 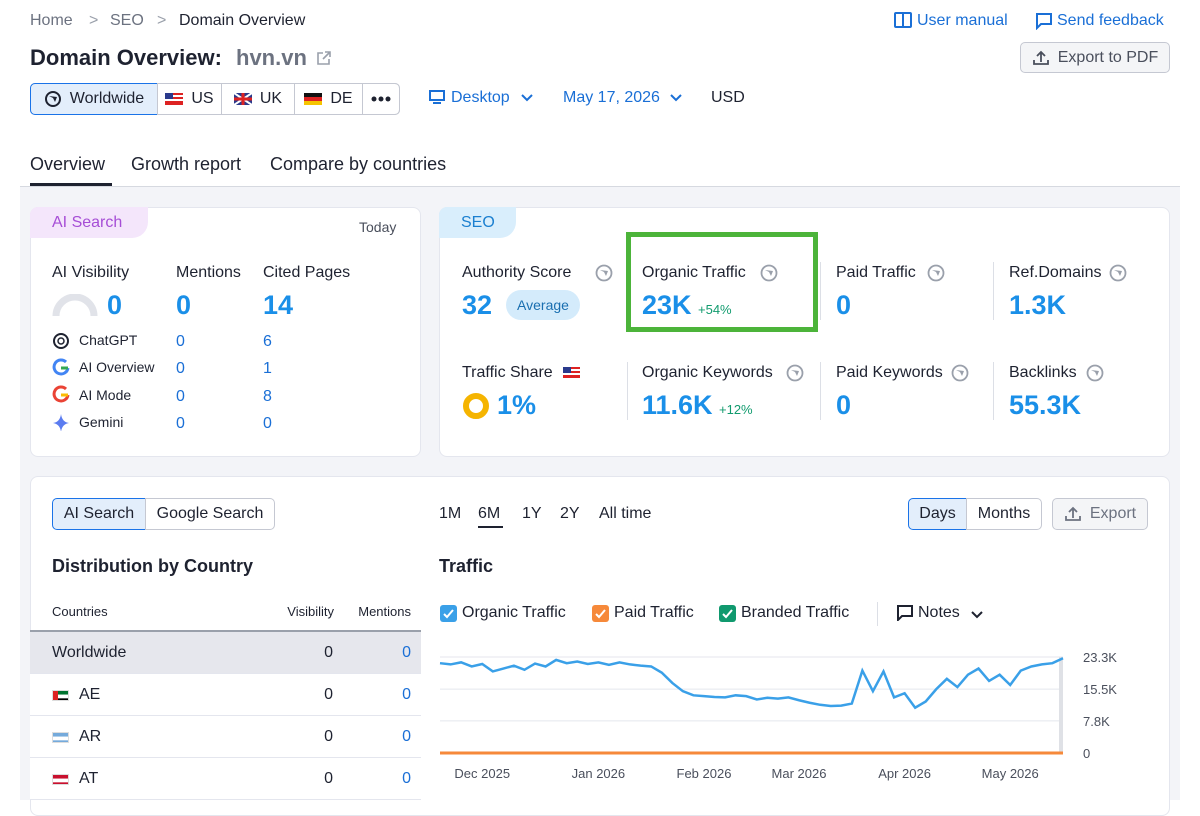 What do you see at coordinates (728, 97) in the screenshot?
I see `currency: USD` at bounding box center [728, 97].